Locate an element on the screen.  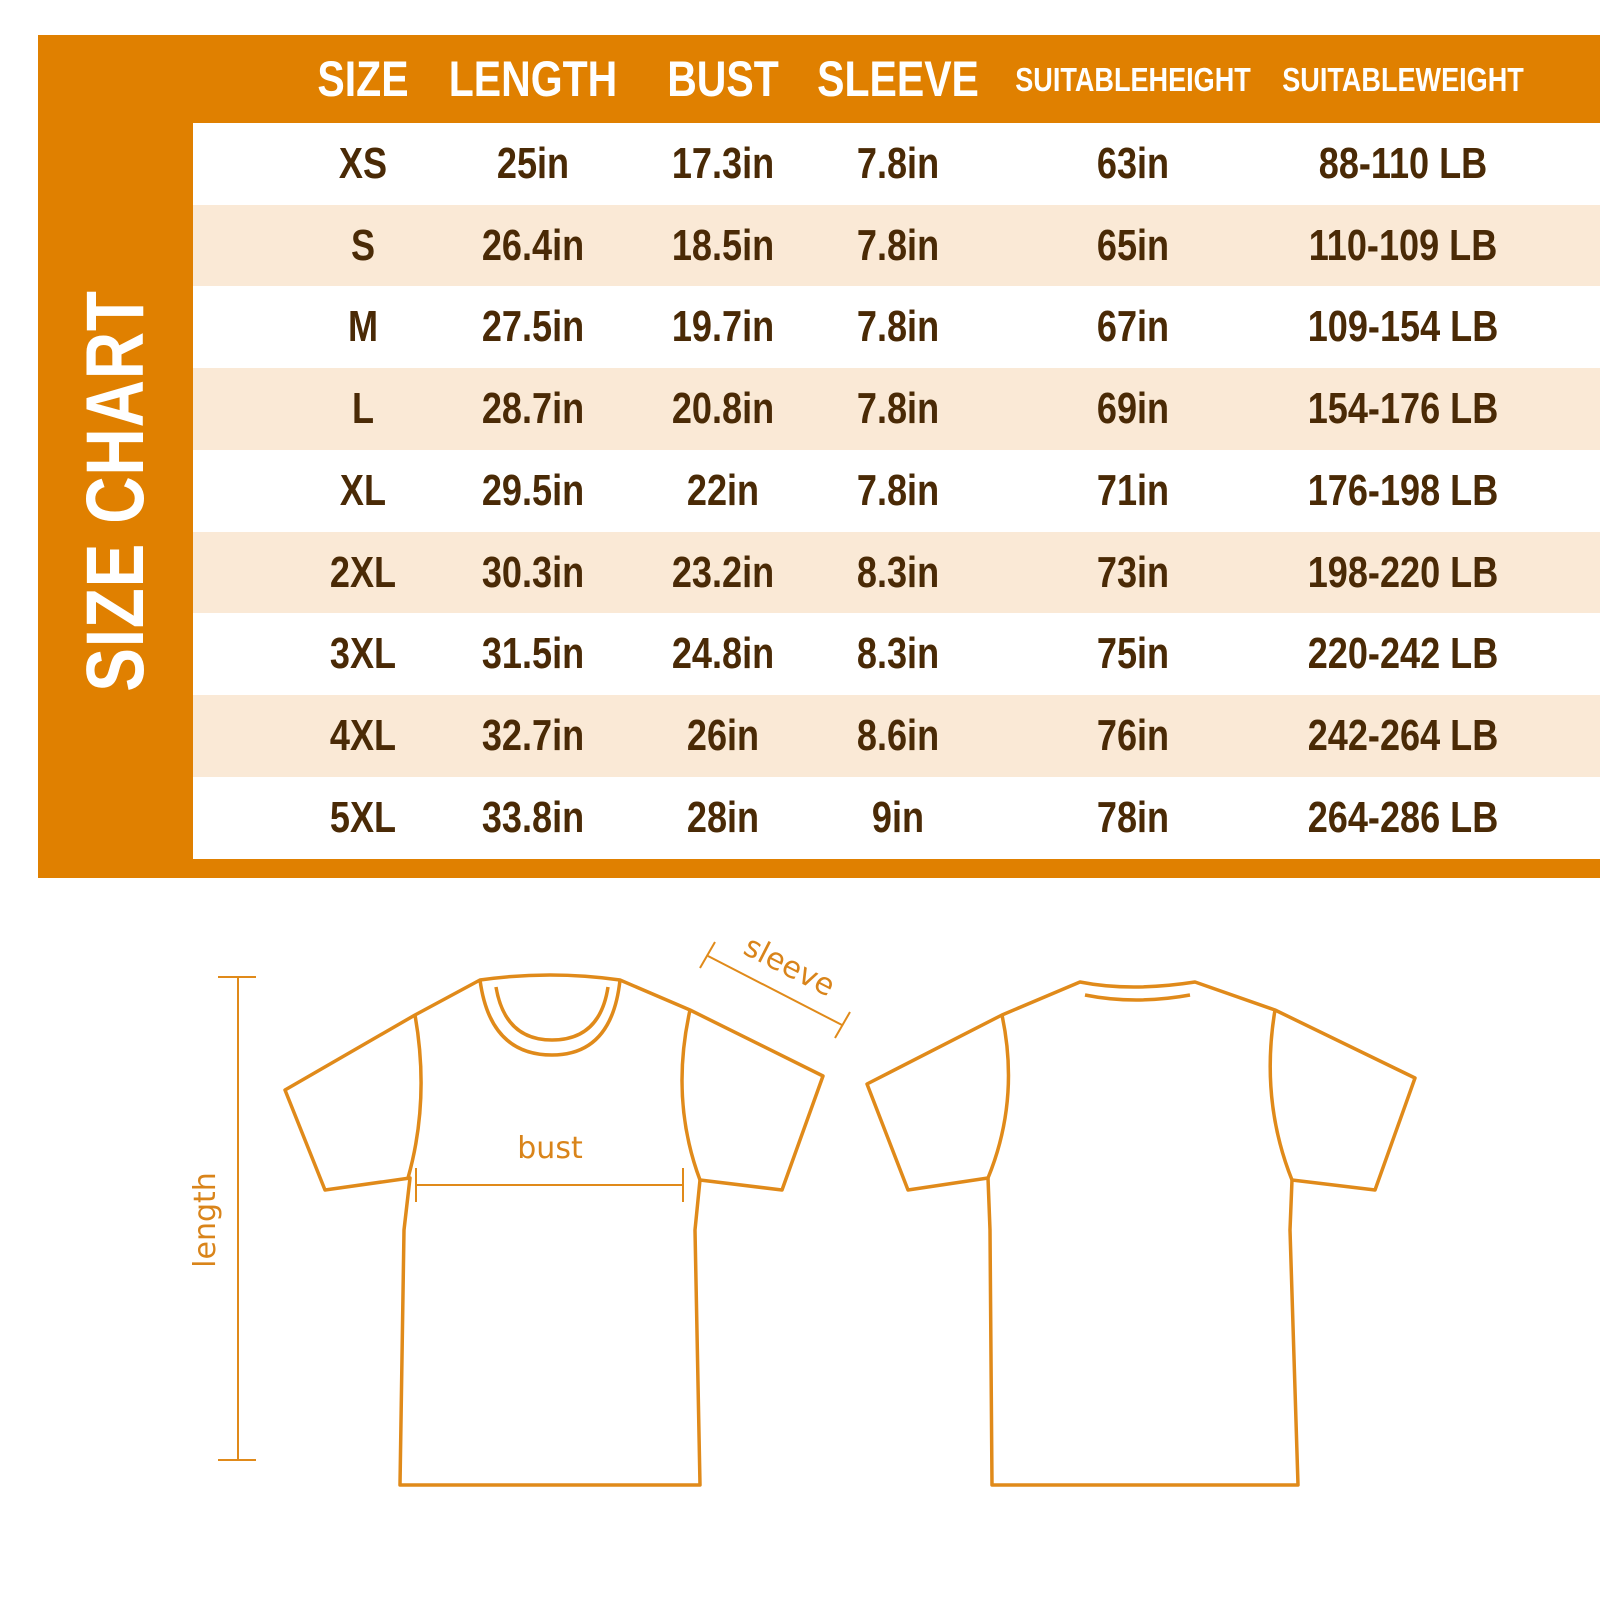
table-cell: 242-264 LB is located at coordinates (1403, 735).